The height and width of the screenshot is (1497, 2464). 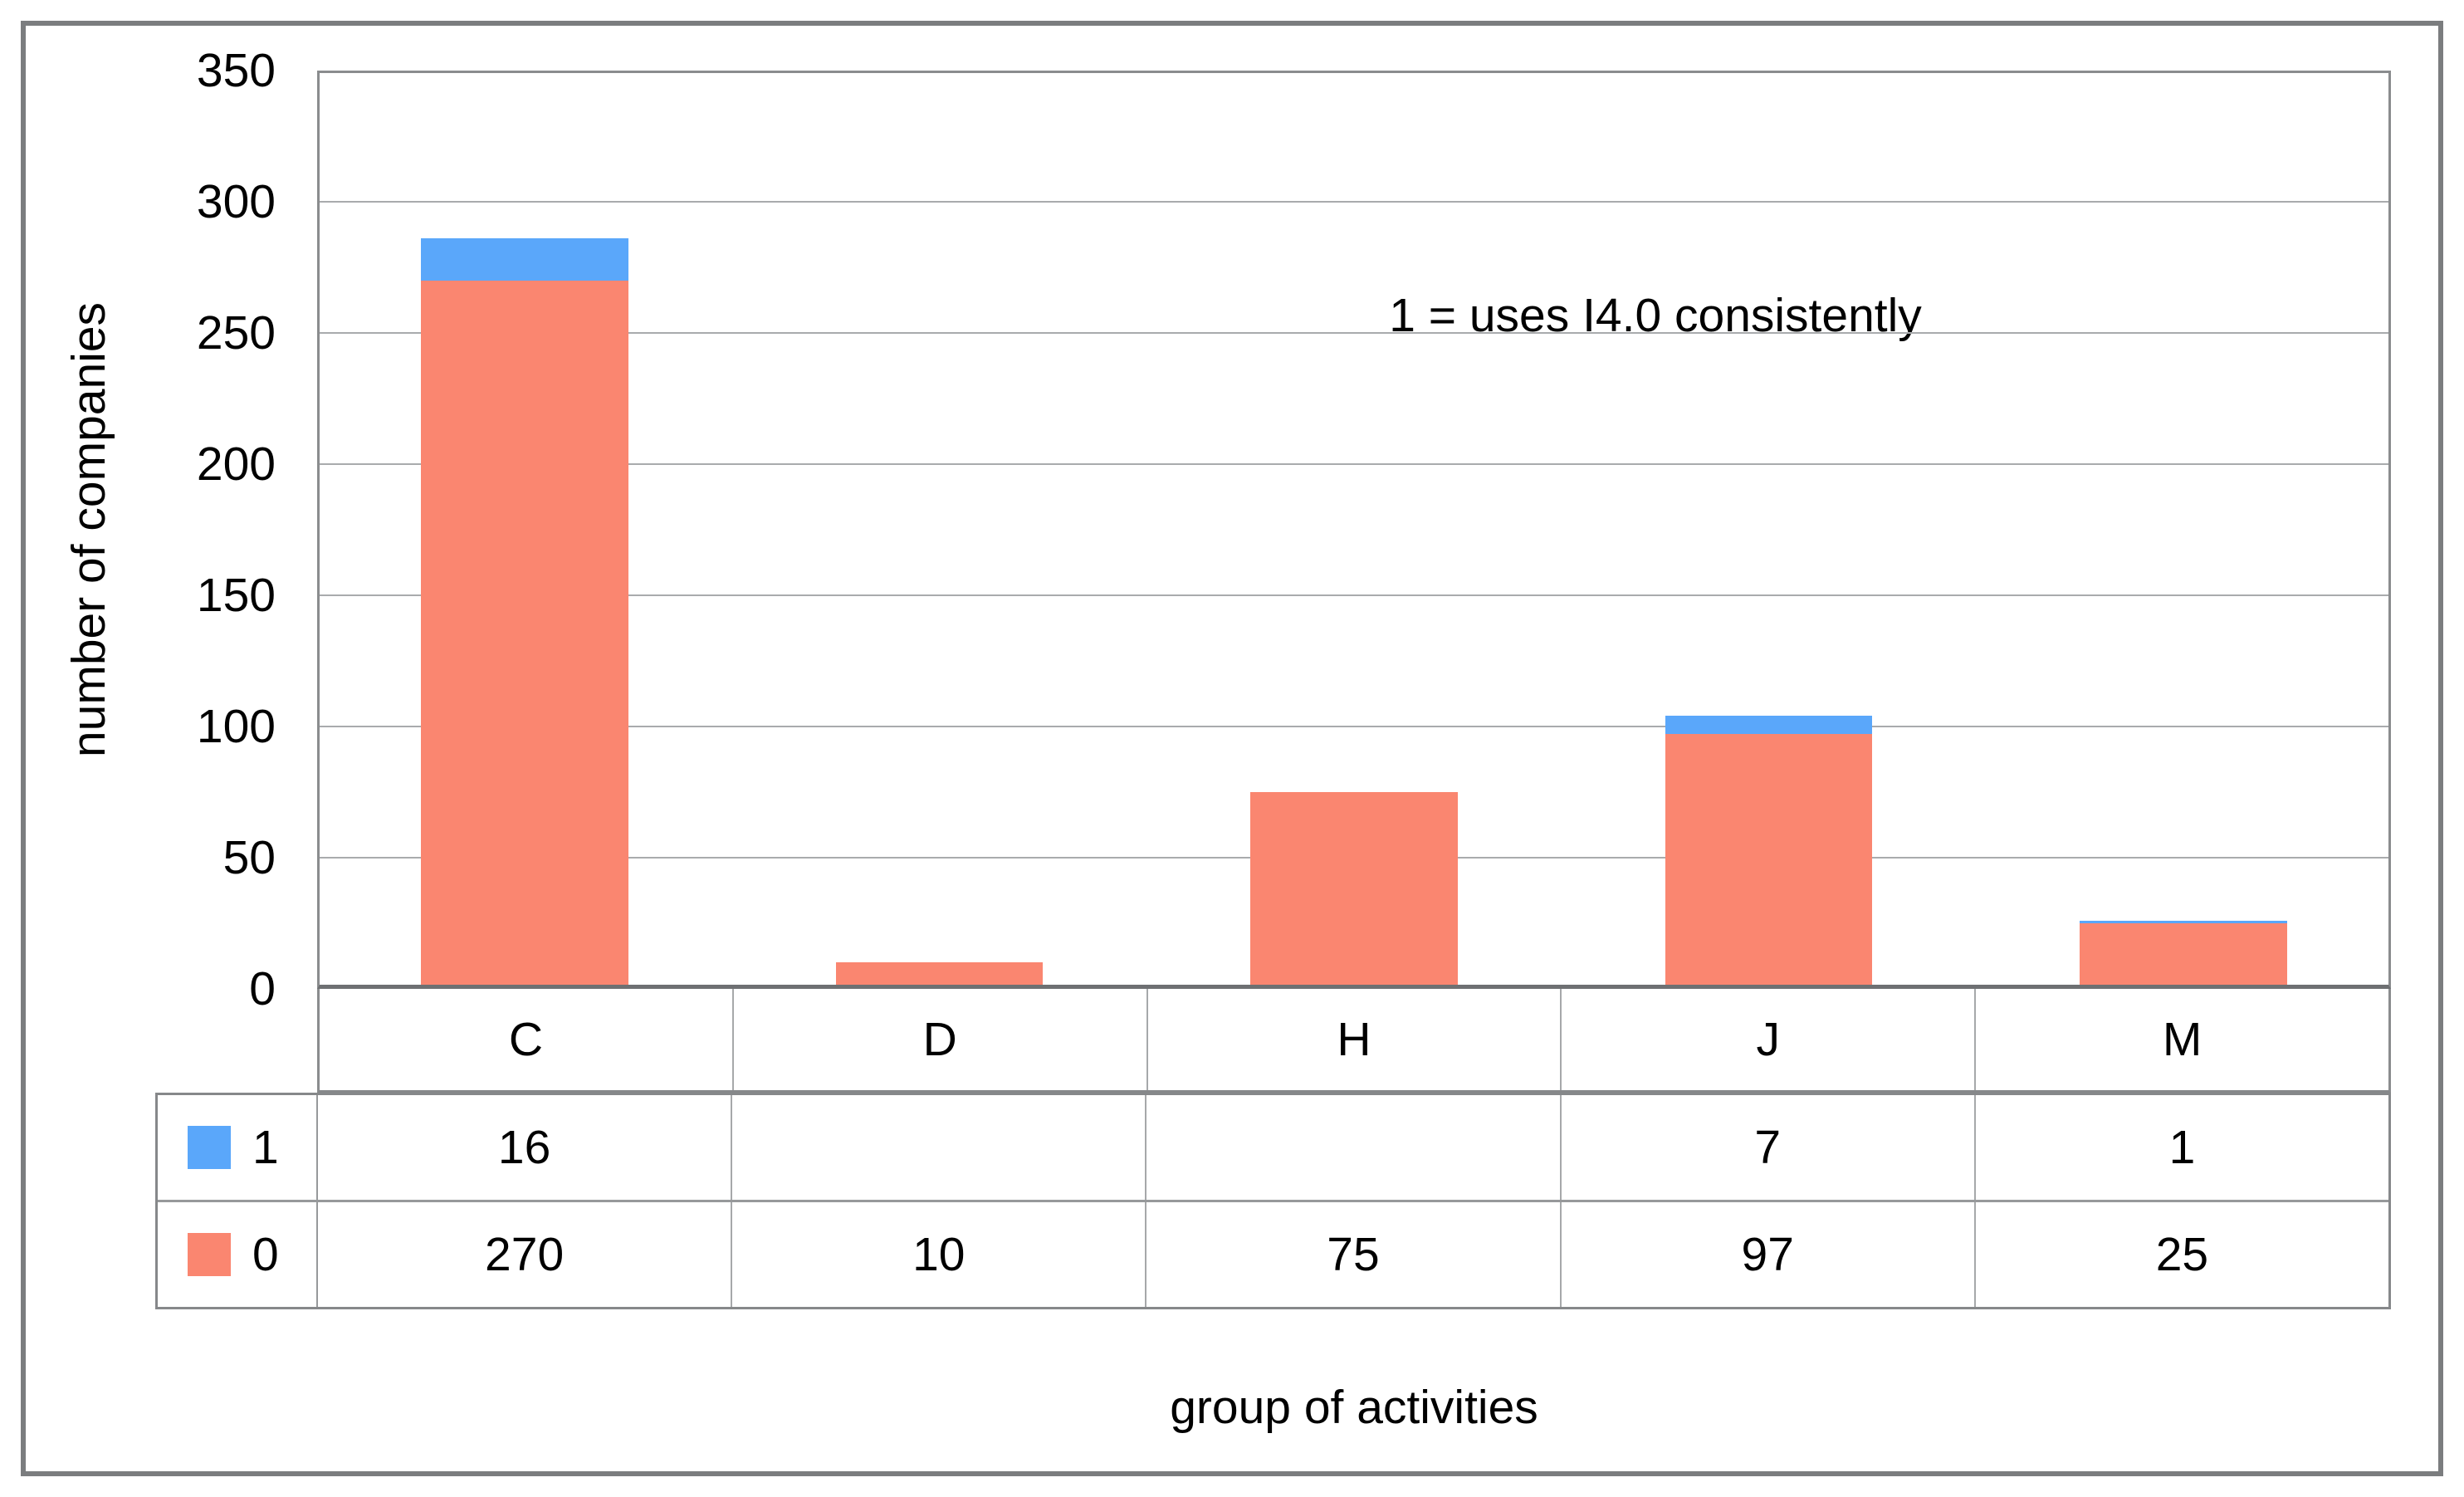 I want to click on category-label: J, so click(x=1769, y=1039).